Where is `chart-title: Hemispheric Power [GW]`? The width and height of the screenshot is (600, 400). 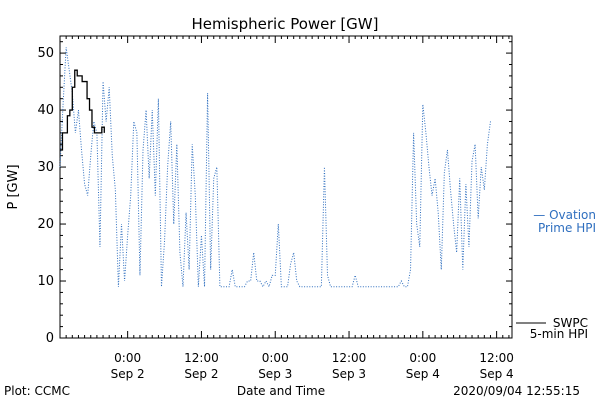 chart-title: Hemispheric Power [GW] is located at coordinates (285, 24).